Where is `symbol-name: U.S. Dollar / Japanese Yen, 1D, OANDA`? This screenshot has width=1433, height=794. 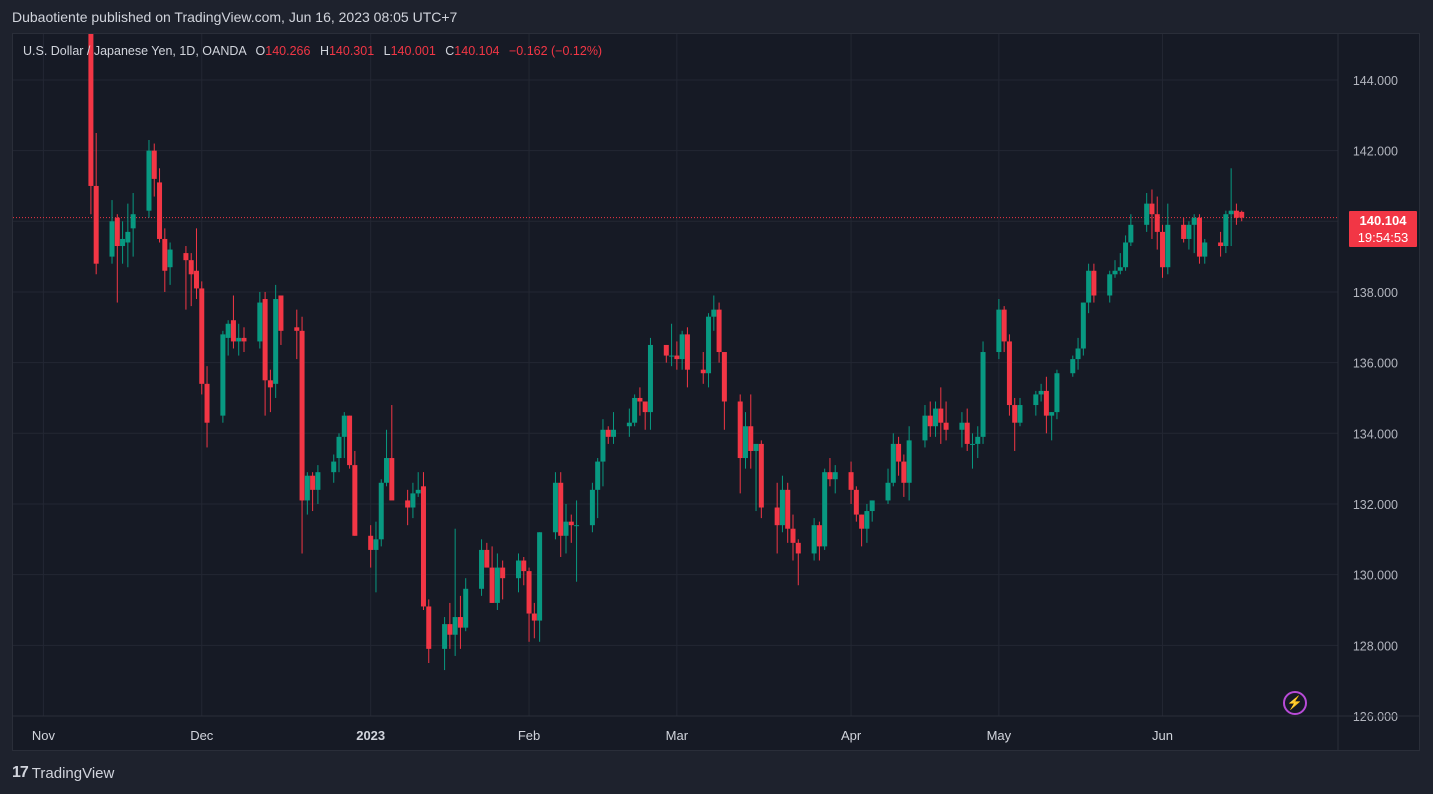 symbol-name: U.S. Dollar / Japanese Yen, 1D, OANDA is located at coordinates (135, 51).